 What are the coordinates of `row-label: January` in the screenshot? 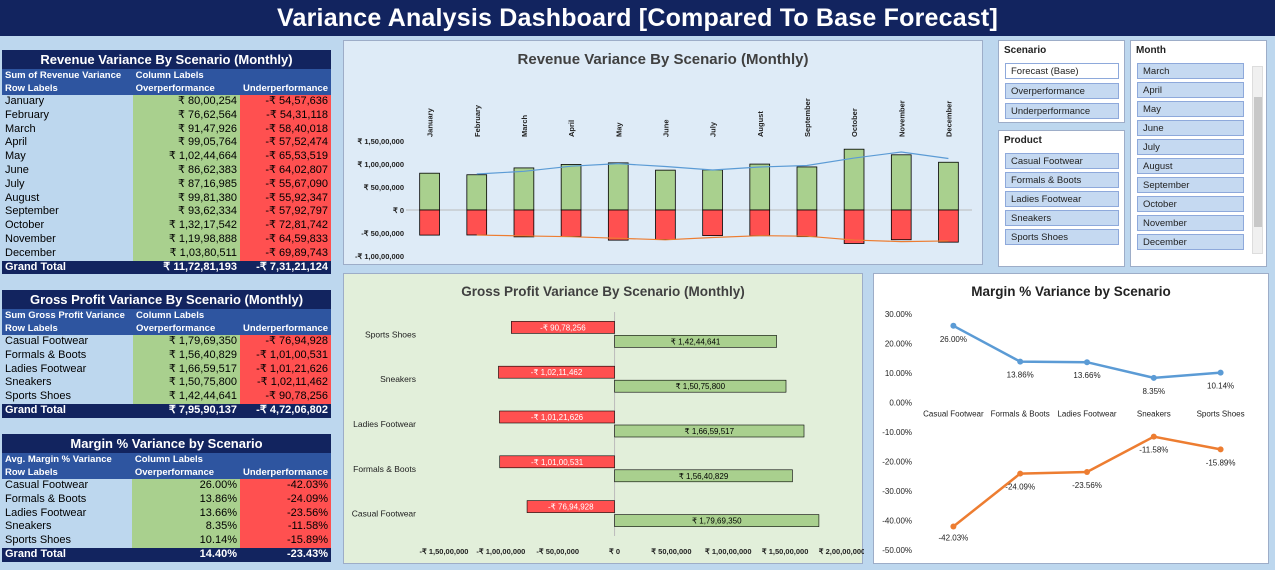 It's located at (67, 102).